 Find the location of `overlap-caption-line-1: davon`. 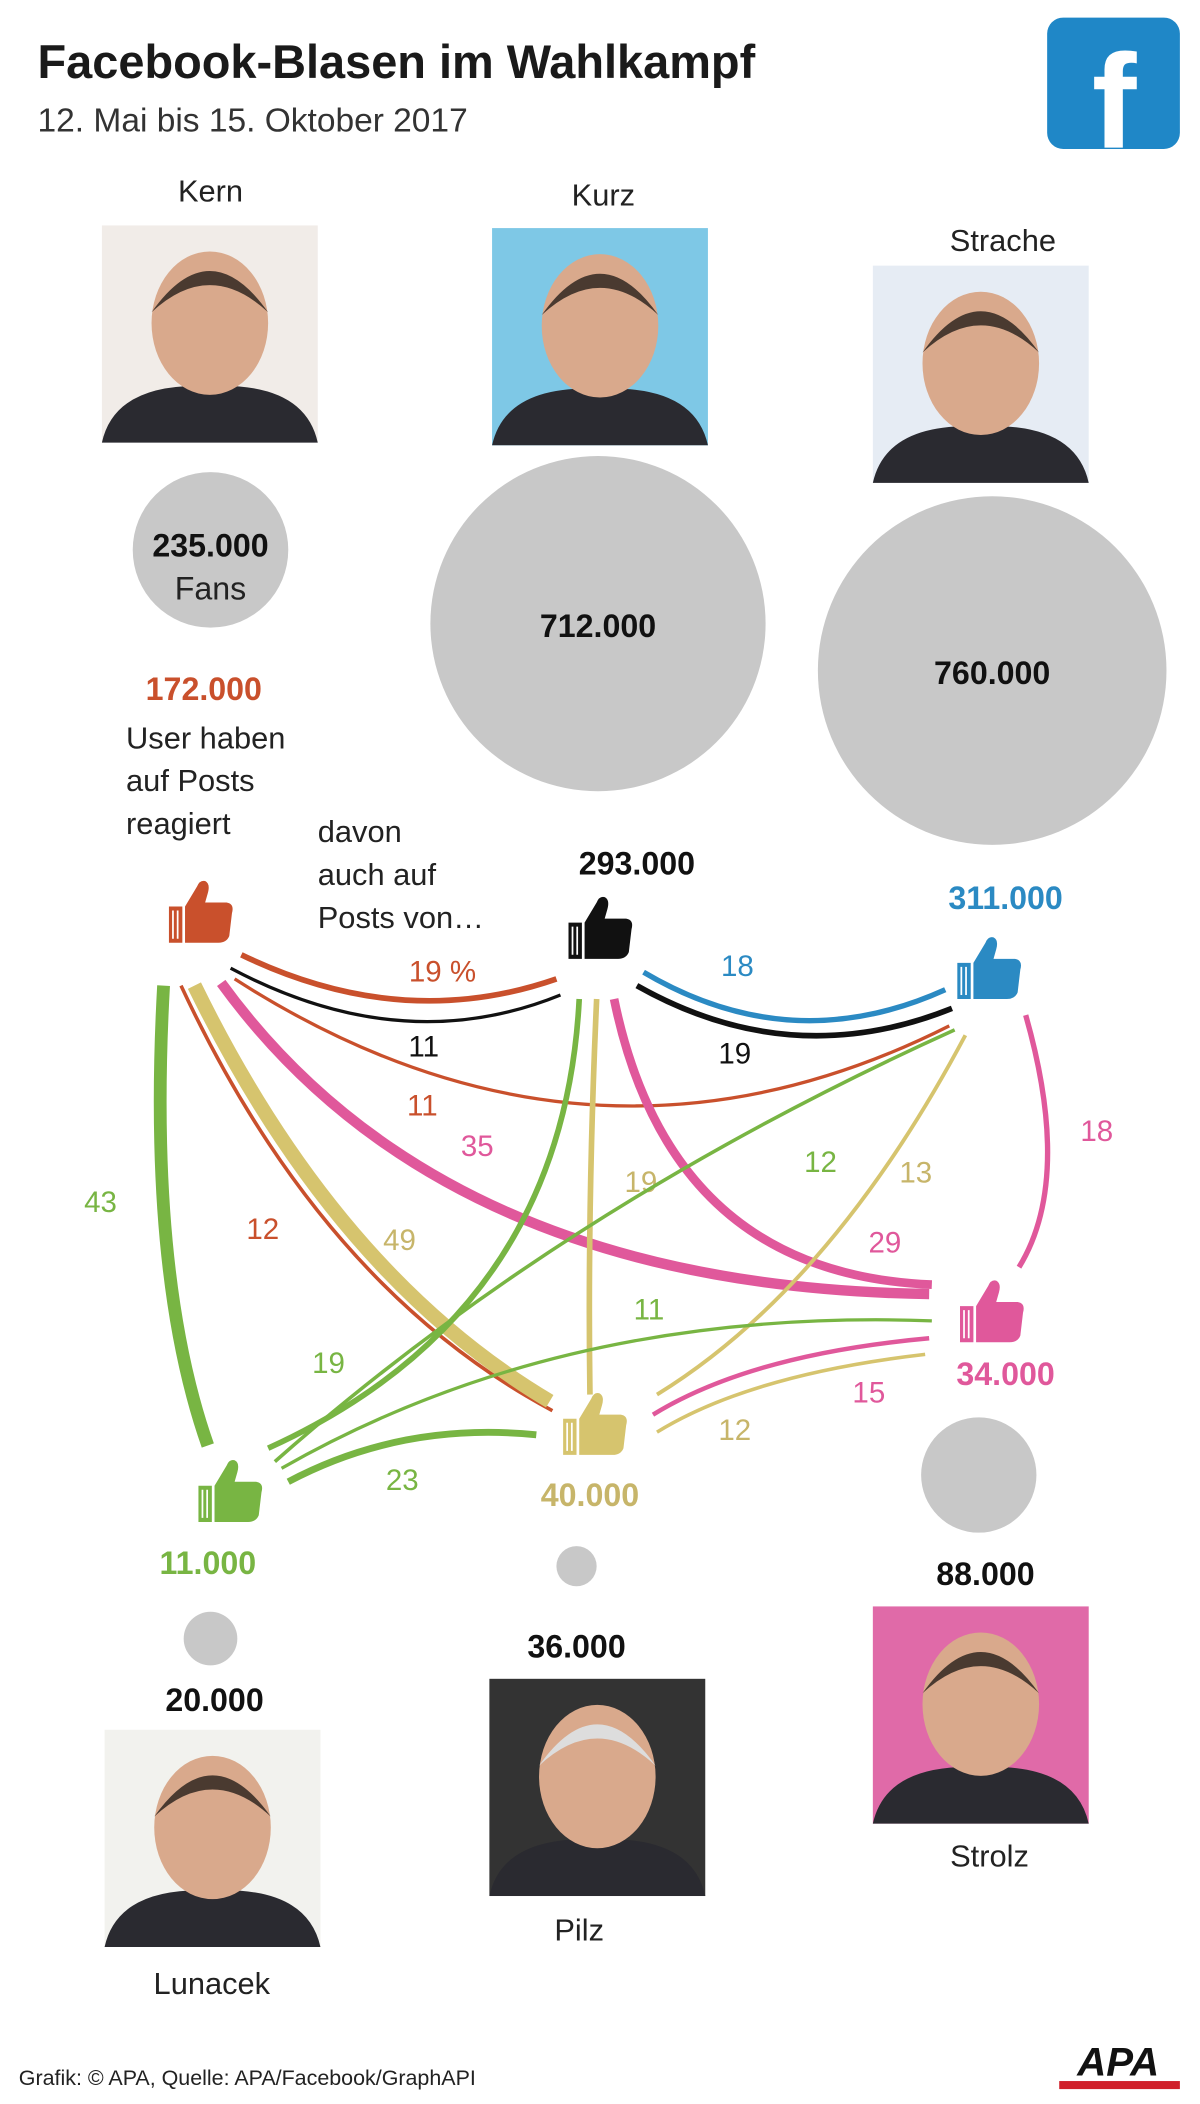

overlap-caption-line-1: davon is located at coordinates (360, 831).